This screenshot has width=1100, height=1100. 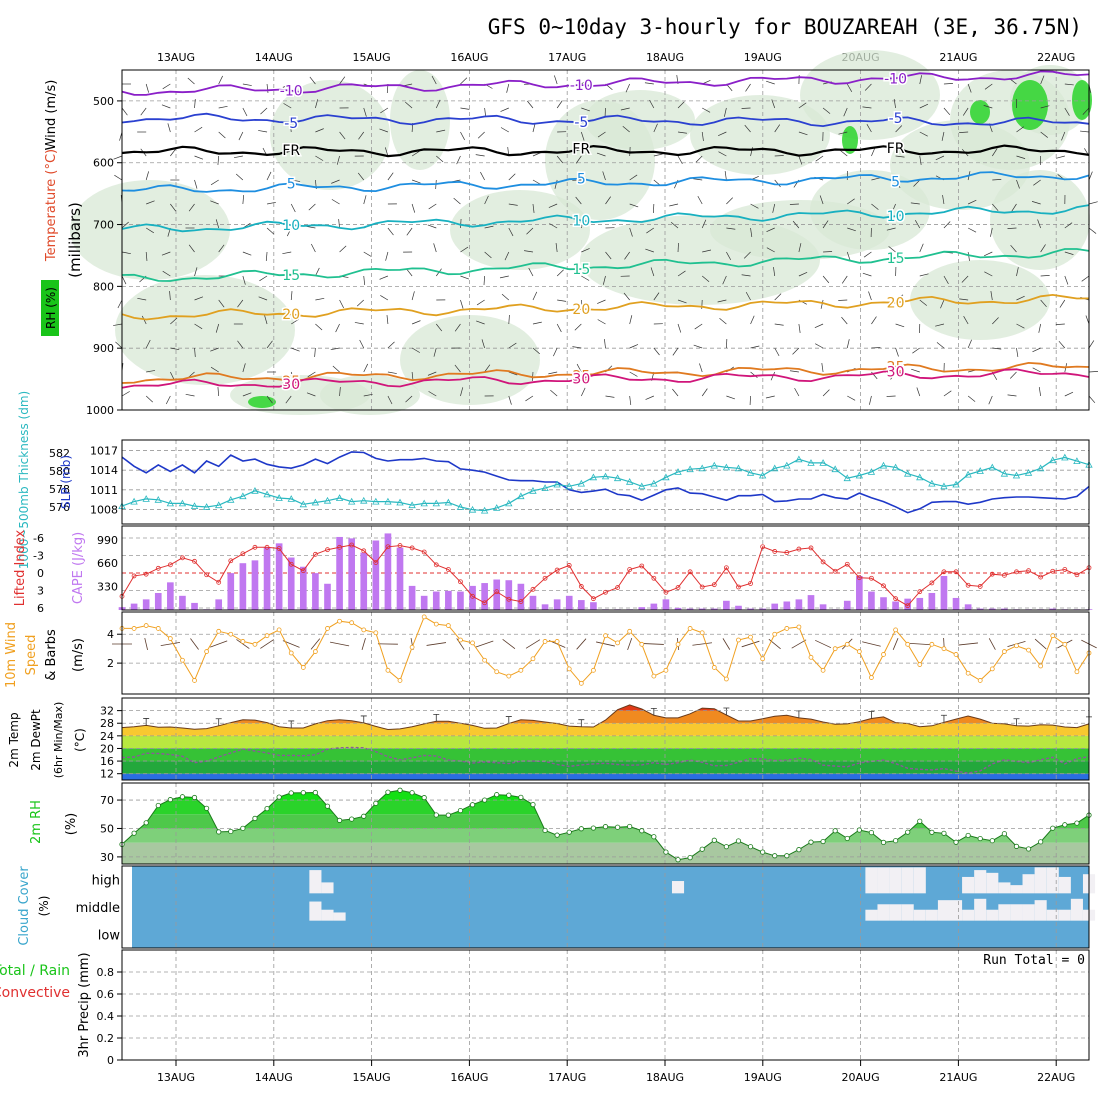 I want to click on isotherm-line, so click(x=605, y=83).